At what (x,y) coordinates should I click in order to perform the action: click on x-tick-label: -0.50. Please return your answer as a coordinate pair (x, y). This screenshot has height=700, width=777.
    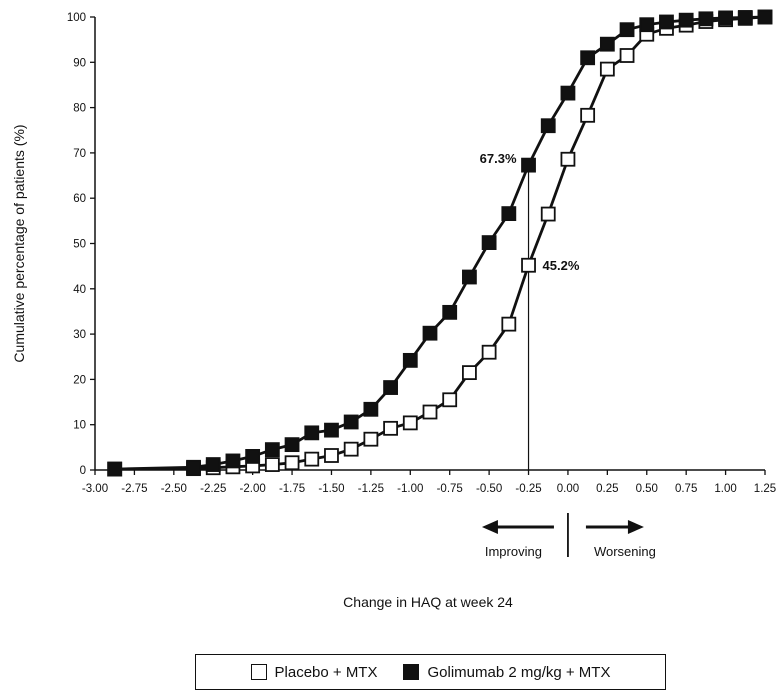
    Looking at the image, I should click on (489, 489).